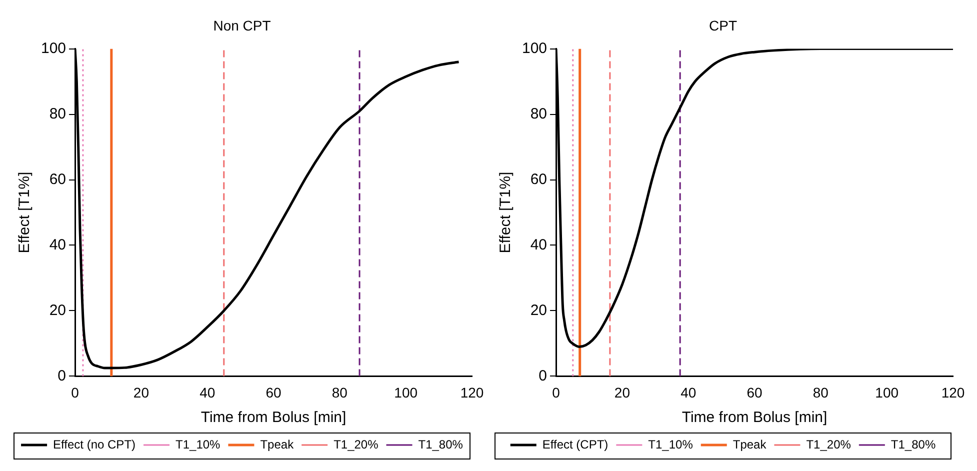 This screenshot has width=977, height=471. Describe the element at coordinates (242, 25) in the screenshot. I see `chart-title: Non CPT` at that location.